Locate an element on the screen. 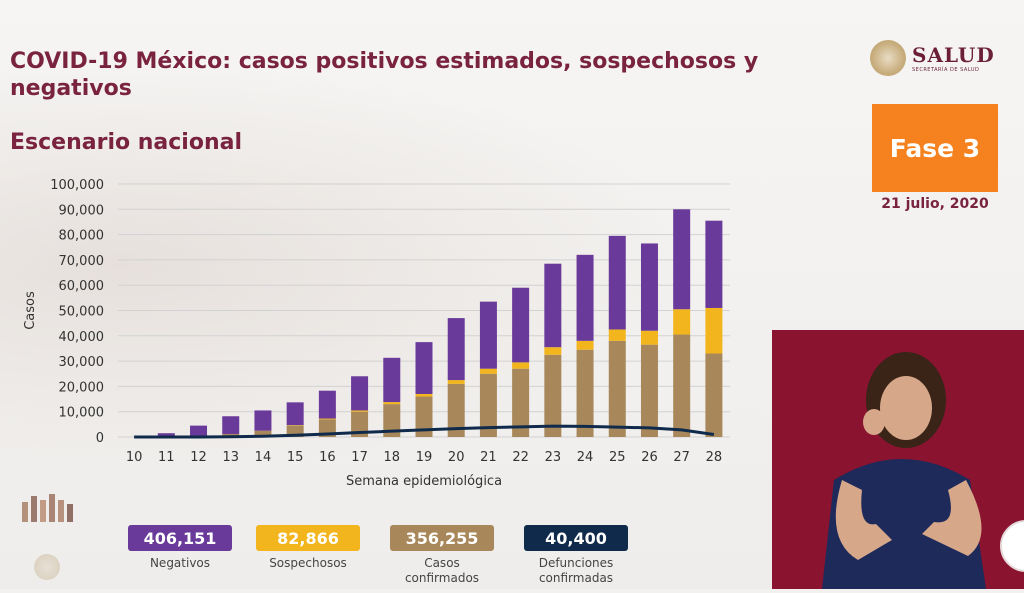 Image resolution: width=1024 pixels, height=593 pixels. government-seal-icon is located at coordinates (888, 58).